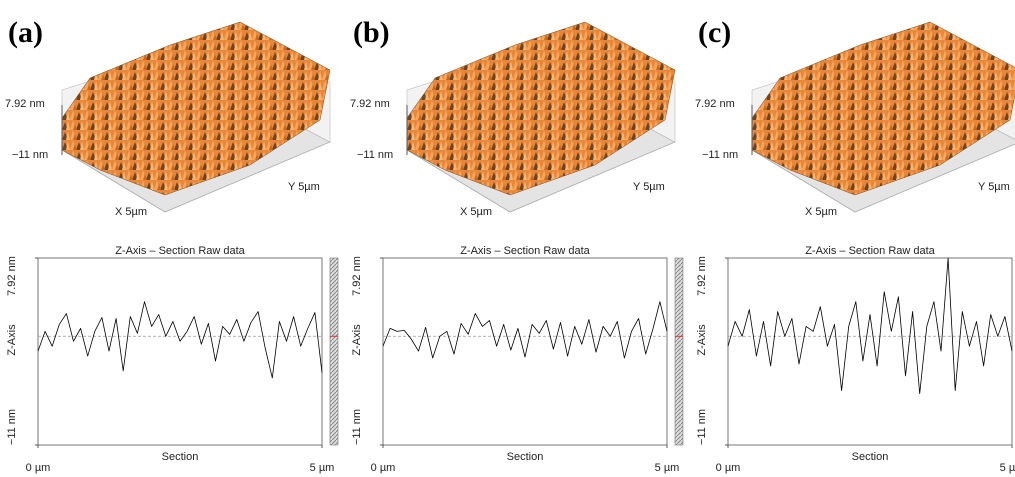 This screenshot has height=477, width=1015. What do you see at coordinates (25, 32) in the screenshot?
I see `panel-label: (a)` at bounding box center [25, 32].